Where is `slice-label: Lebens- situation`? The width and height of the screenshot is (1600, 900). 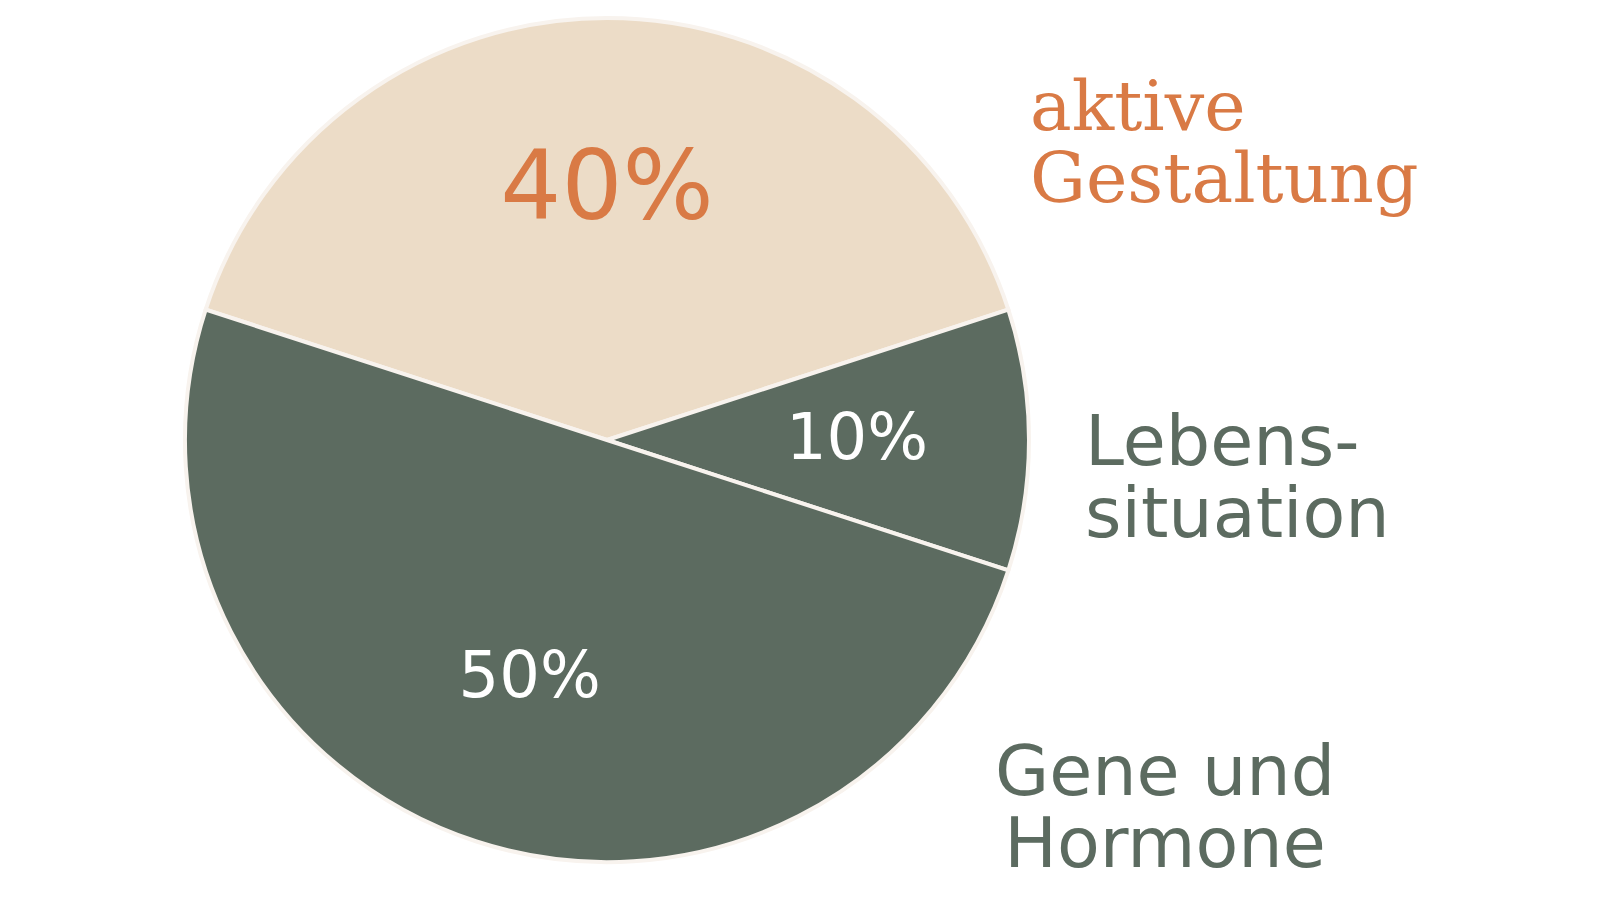
slice-label: Lebens- situation is located at coordinates (1237, 477).